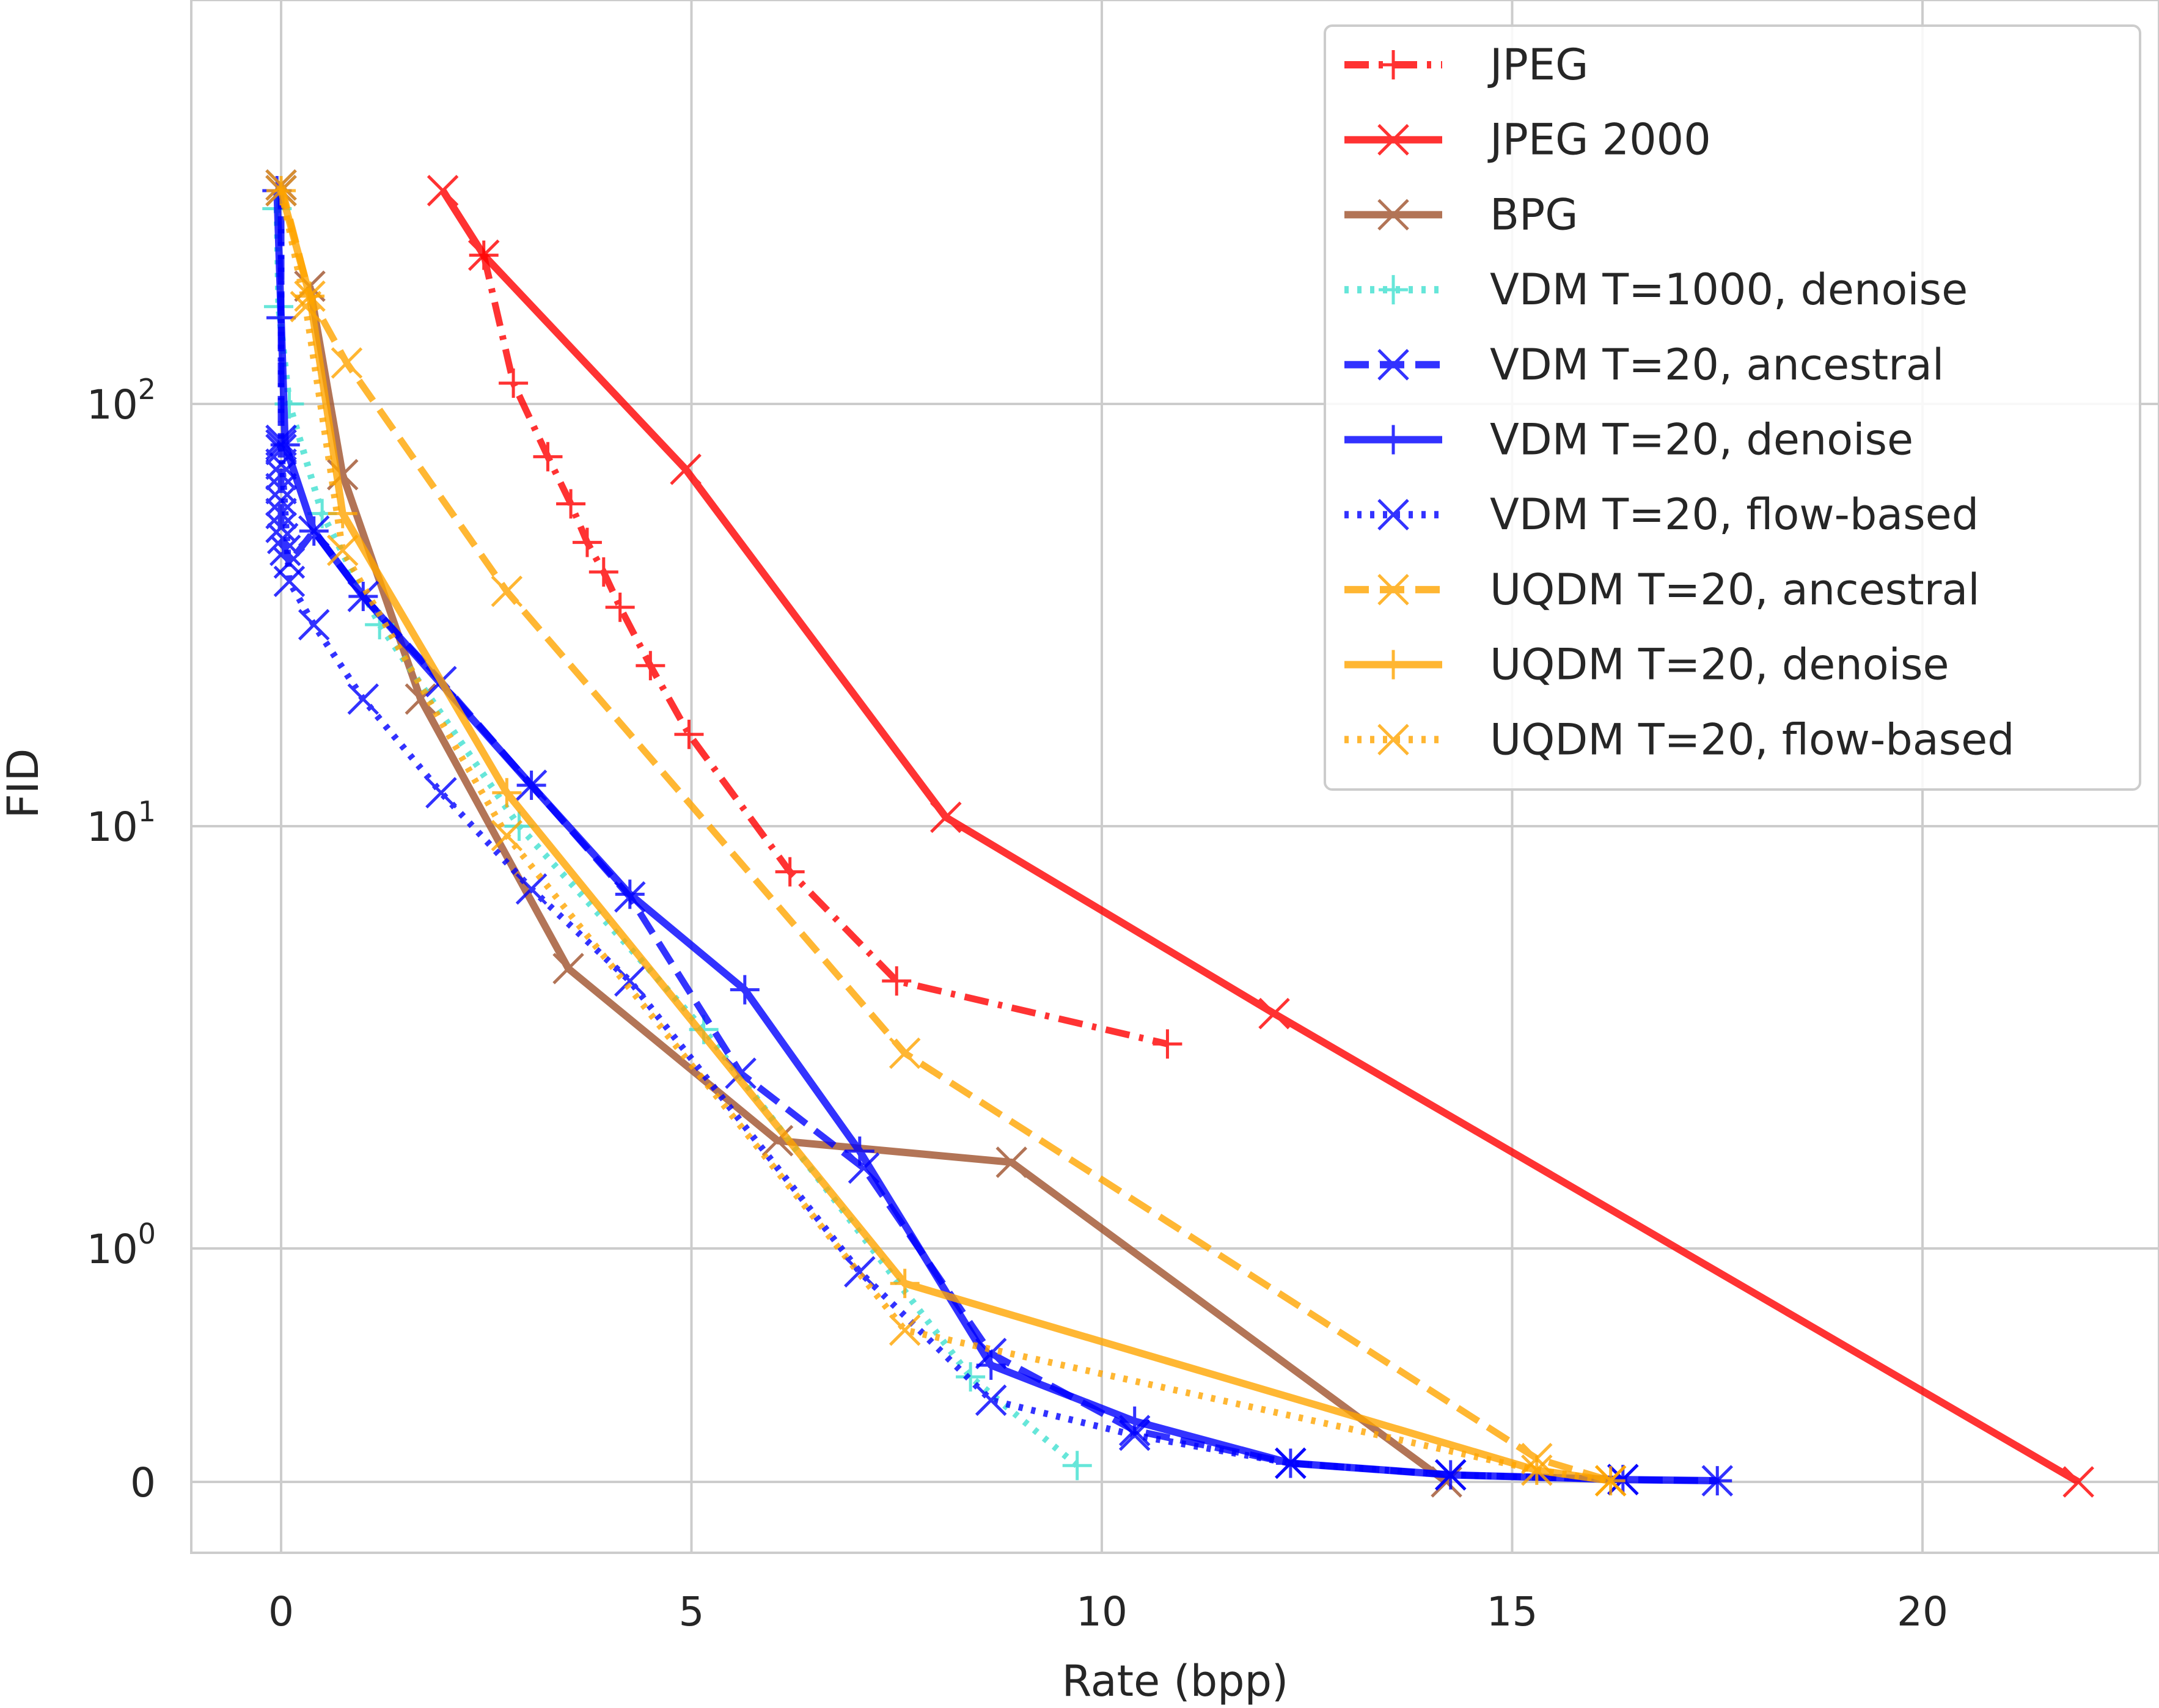 The width and height of the screenshot is (2159, 1708). I want to click on legend-label: VDM T=20, ancestral, so click(1717, 365).